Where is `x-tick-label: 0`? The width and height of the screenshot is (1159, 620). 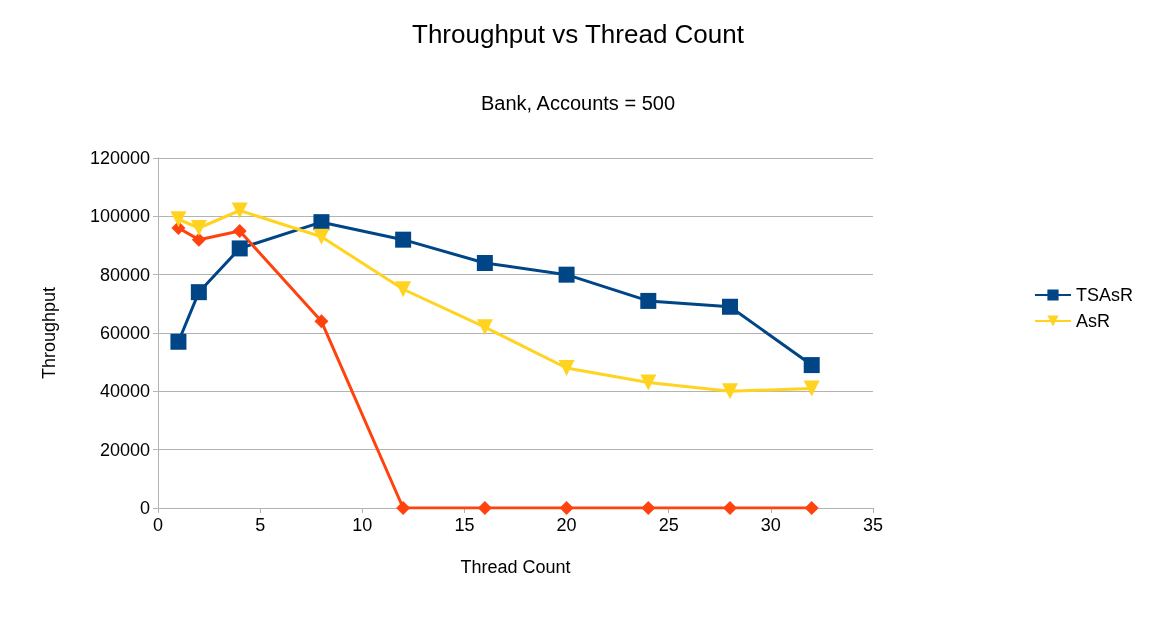
x-tick-label: 0 is located at coordinates (158, 525).